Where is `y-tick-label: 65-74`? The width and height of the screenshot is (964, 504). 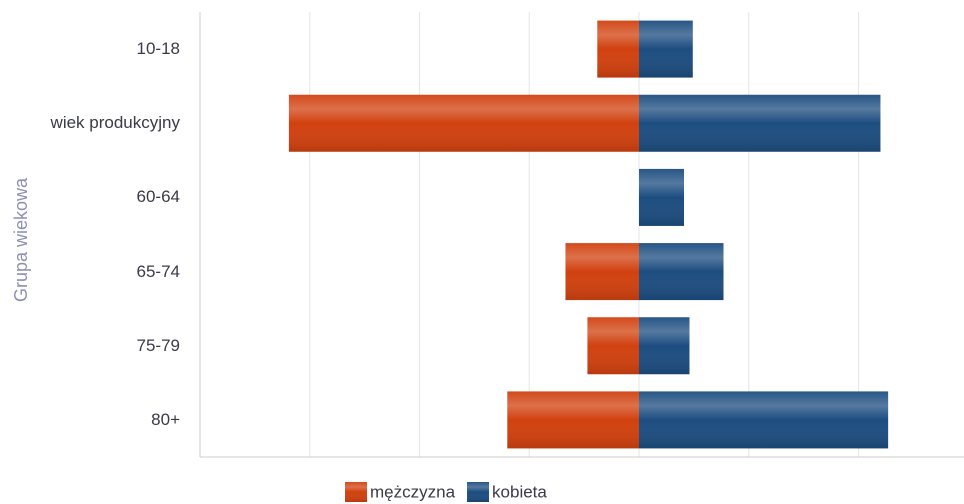 y-tick-label: 65-74 is located at coordinates (158, 271).